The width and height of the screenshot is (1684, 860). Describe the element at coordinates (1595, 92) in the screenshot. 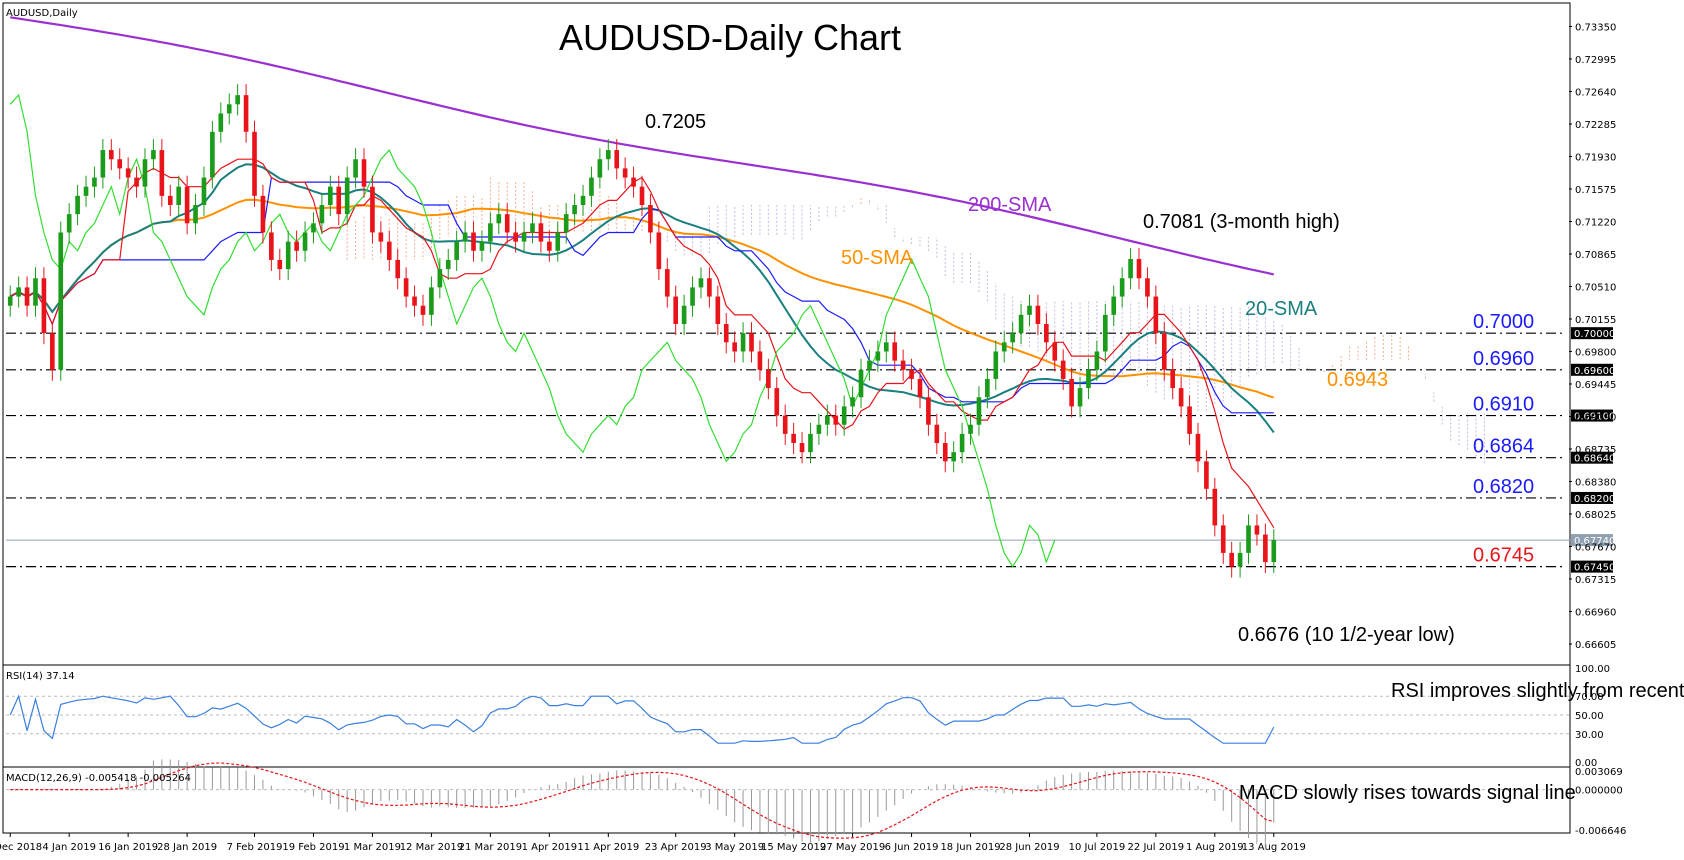

I see `price-tick-label: 0.72640` at that location.